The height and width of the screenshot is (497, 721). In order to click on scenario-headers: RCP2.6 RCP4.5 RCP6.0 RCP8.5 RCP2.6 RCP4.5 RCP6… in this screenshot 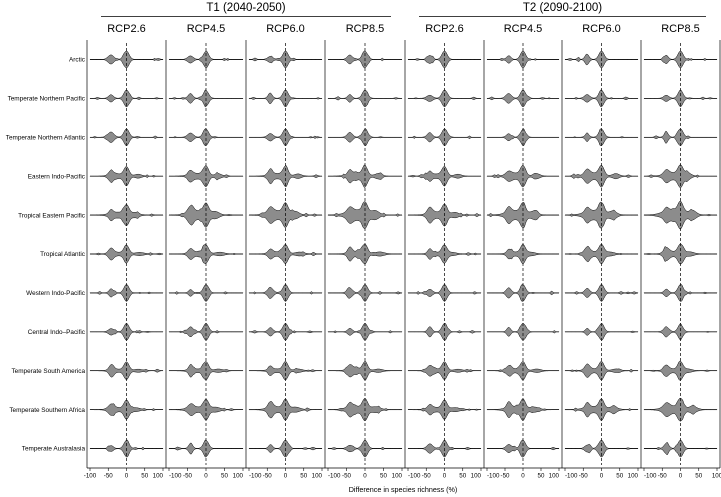, I will do `click(403, 29)`.